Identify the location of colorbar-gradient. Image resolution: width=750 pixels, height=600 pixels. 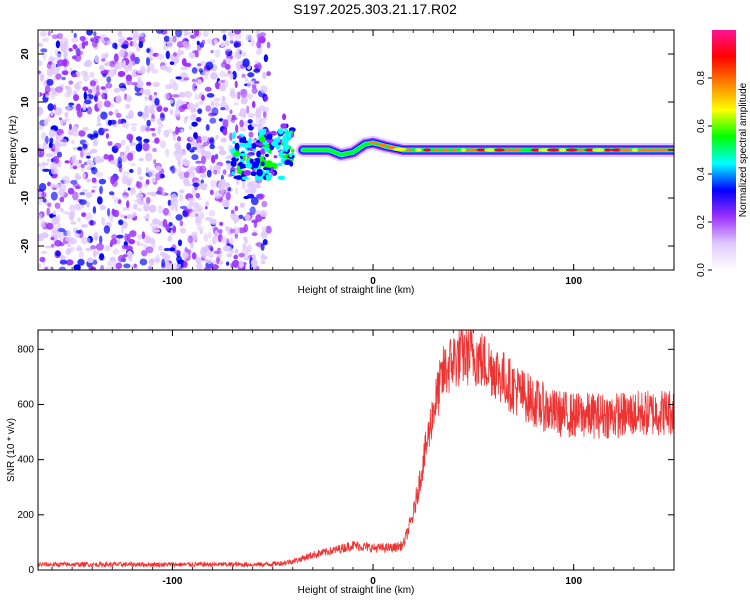
(724, 150).